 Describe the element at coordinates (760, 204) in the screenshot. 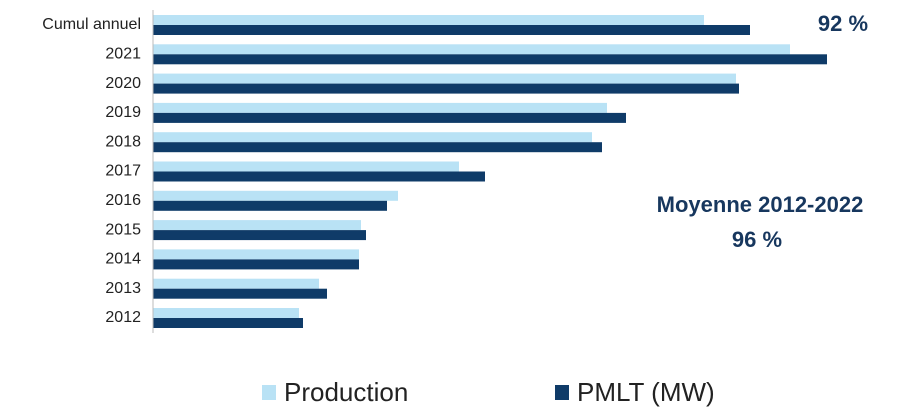

I see `annotation: Moyenne 2012-2022` at that location.